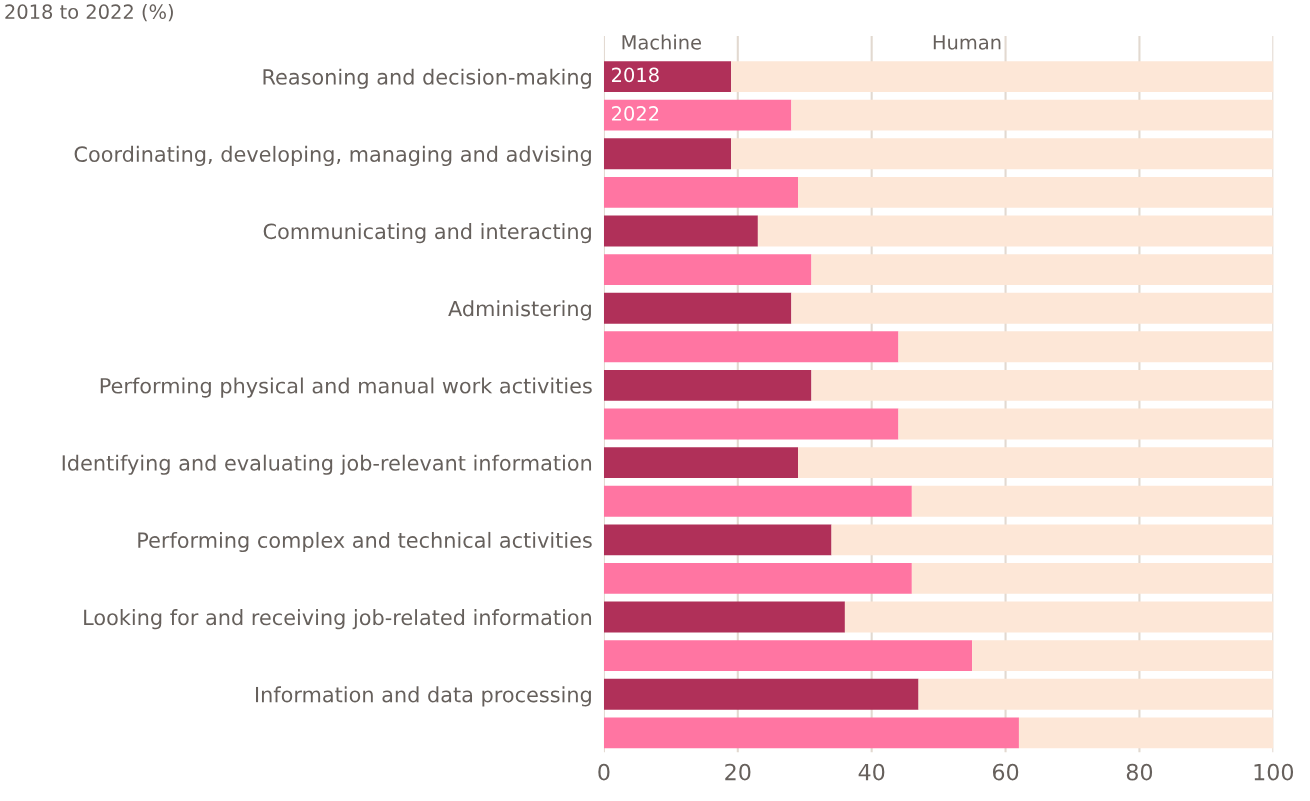 The width and height of the screenshot is (1310, 801). I want to click on annotation: Human, so click(967, 42).